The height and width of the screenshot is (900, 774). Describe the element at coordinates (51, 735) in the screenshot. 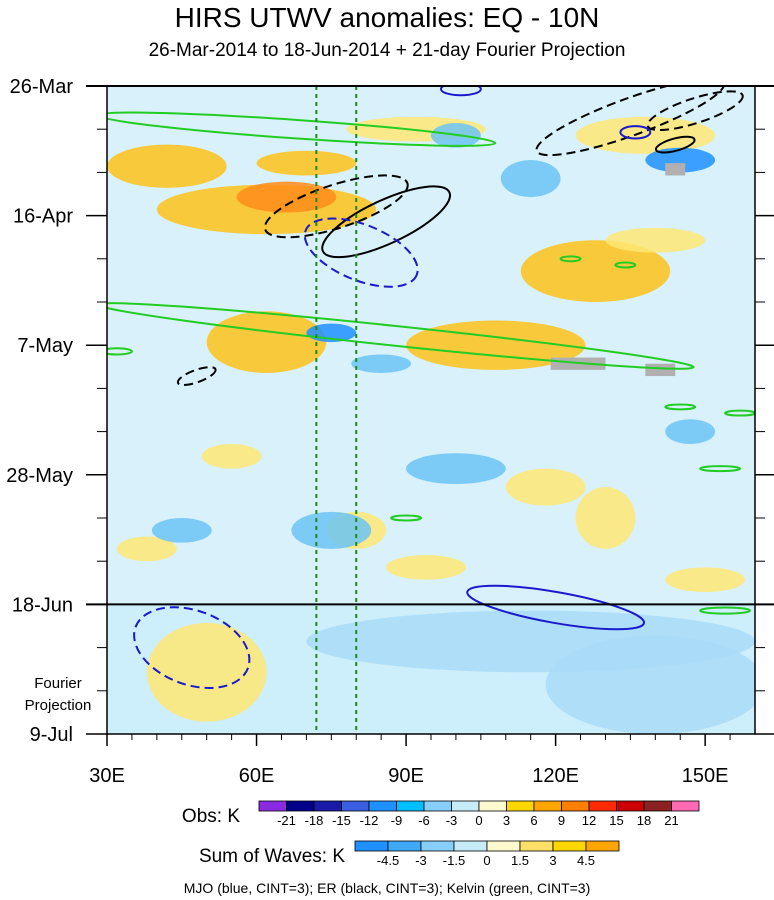

I see `y-tick-label: 9-Jul` at that location.